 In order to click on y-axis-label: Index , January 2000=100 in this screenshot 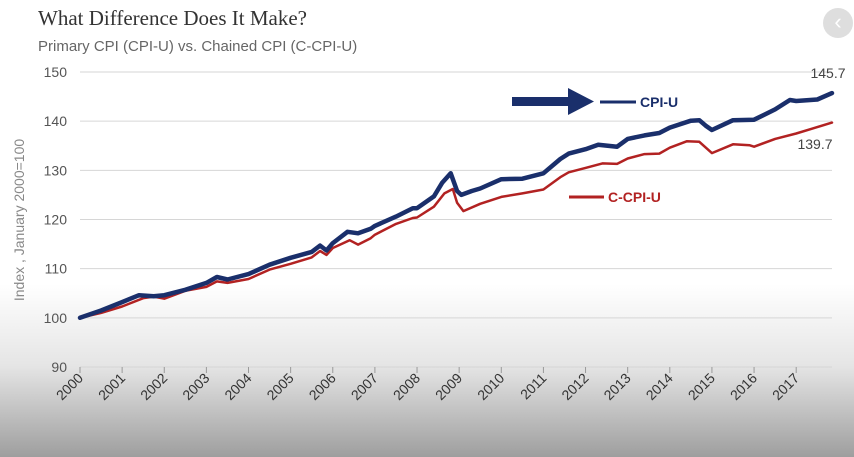, I will do `click(19, 220)`.